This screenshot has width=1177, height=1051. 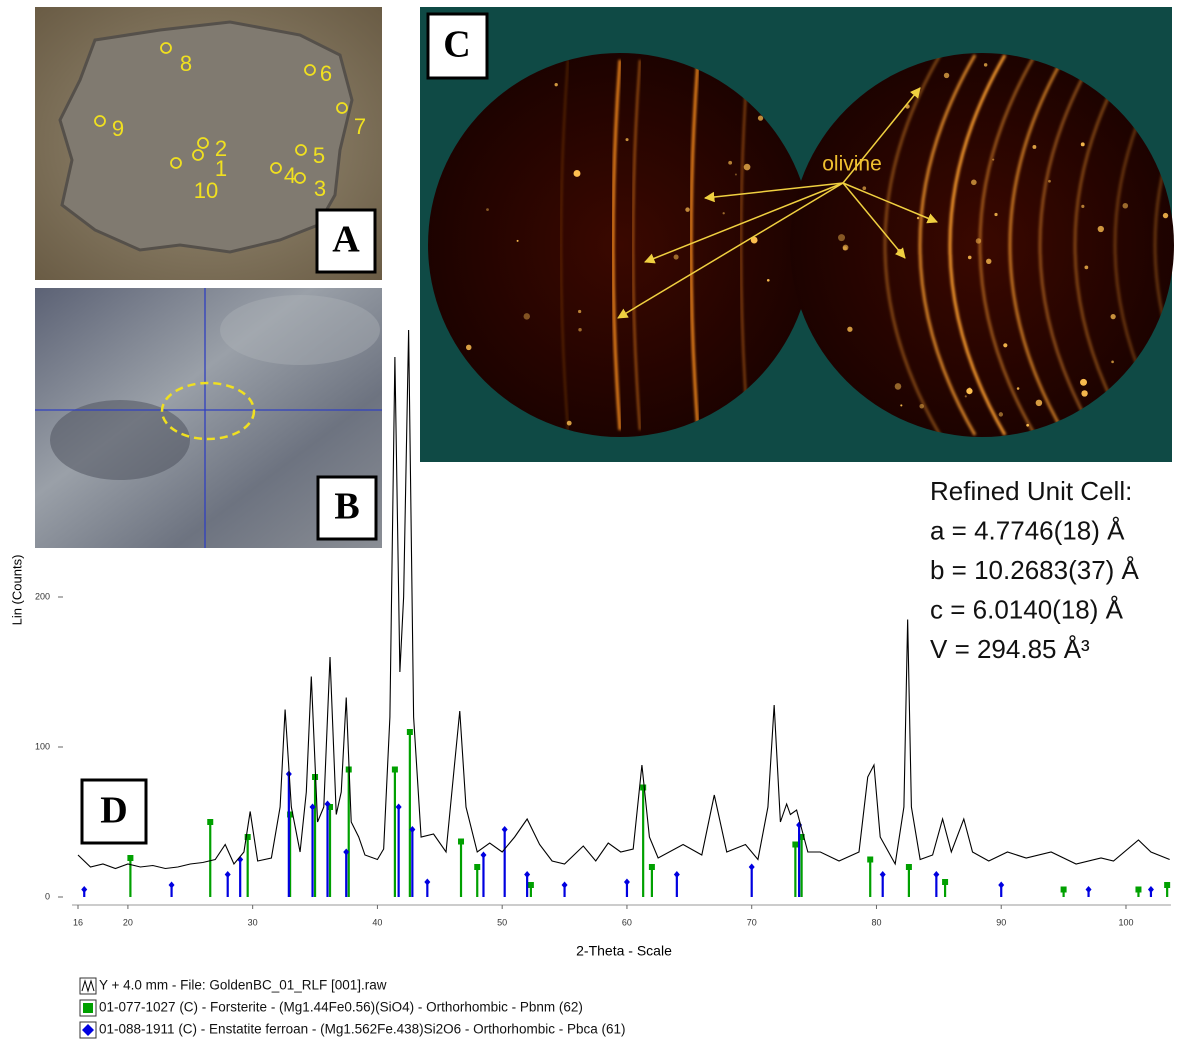 What do you see at coordinates (744, 223) in the screenshot?
I see `arrow` at bounding box center [744, 223].